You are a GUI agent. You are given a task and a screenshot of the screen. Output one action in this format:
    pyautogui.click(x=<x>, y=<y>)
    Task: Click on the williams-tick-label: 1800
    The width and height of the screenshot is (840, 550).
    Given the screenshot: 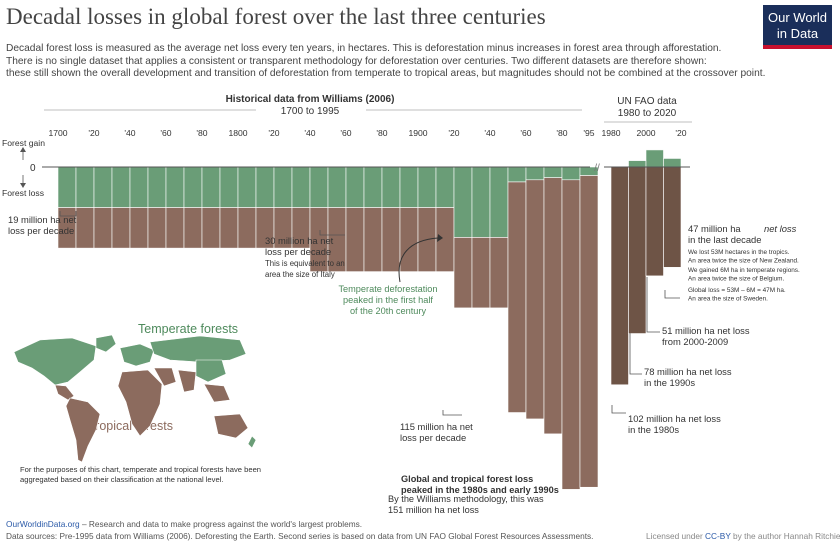 What is the action you would take?
    pyautogui.click(x=237, y=133)
    